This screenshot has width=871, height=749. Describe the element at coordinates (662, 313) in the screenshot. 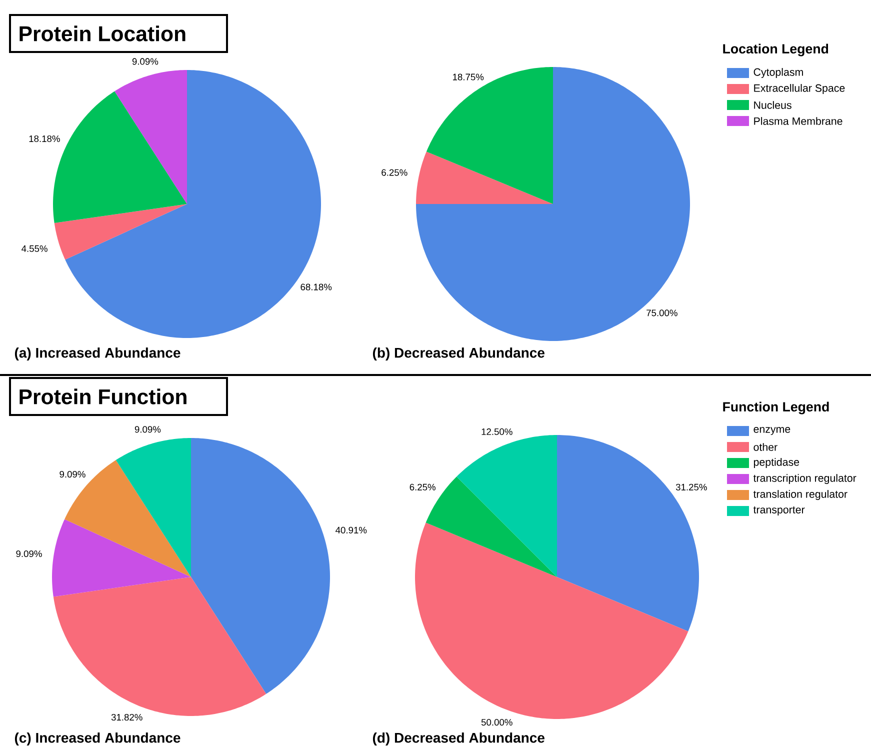

I see `data-label: 75.00%` at that location.